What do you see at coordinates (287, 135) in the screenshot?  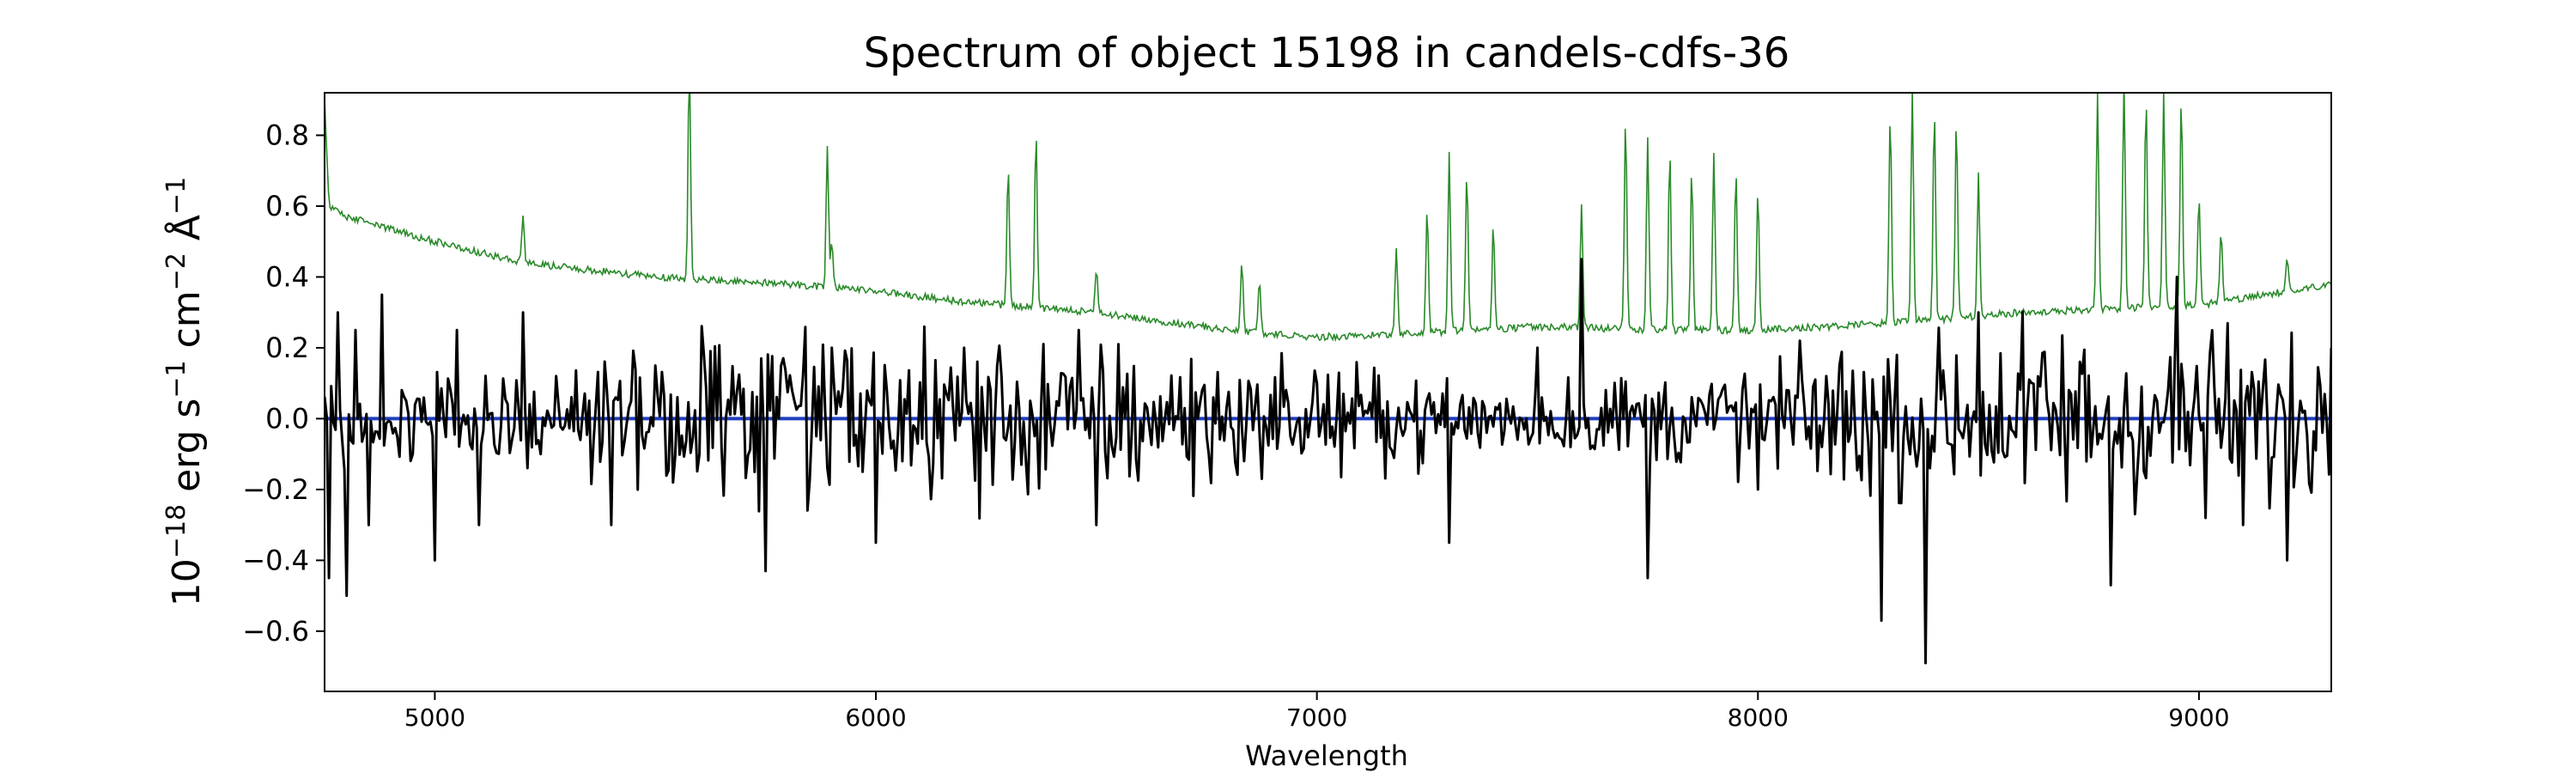 I see `y-tick-label: 0.8` at bounding box center [287, 135].